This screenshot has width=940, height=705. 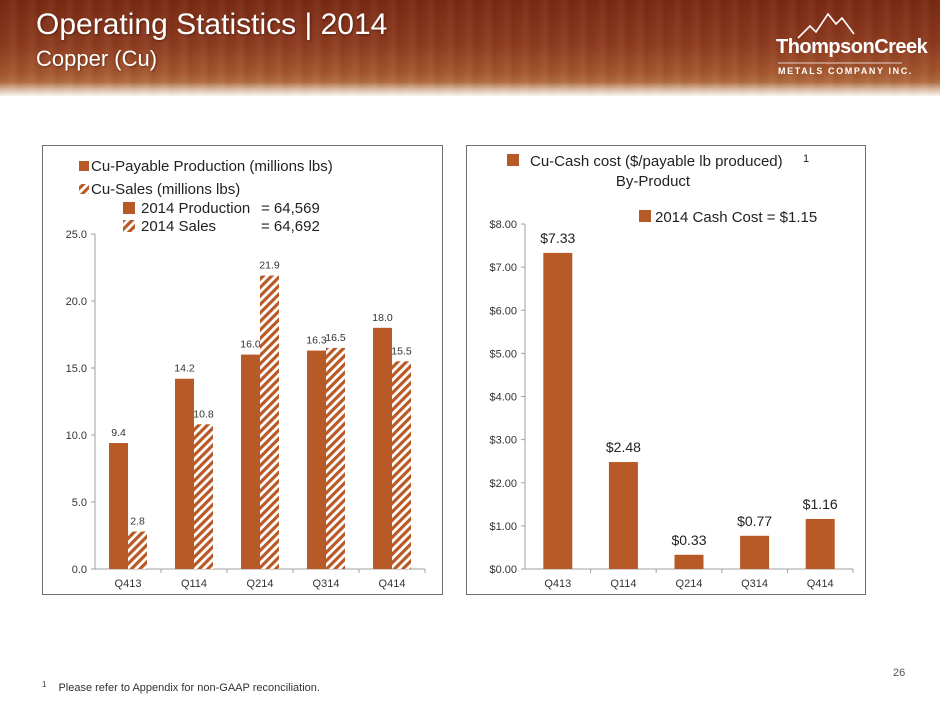 What do you see at coordinates (820, 504) in the screenshot?
I see `cash-cost-data-label: $1.16` at bounding box center [820, 504].